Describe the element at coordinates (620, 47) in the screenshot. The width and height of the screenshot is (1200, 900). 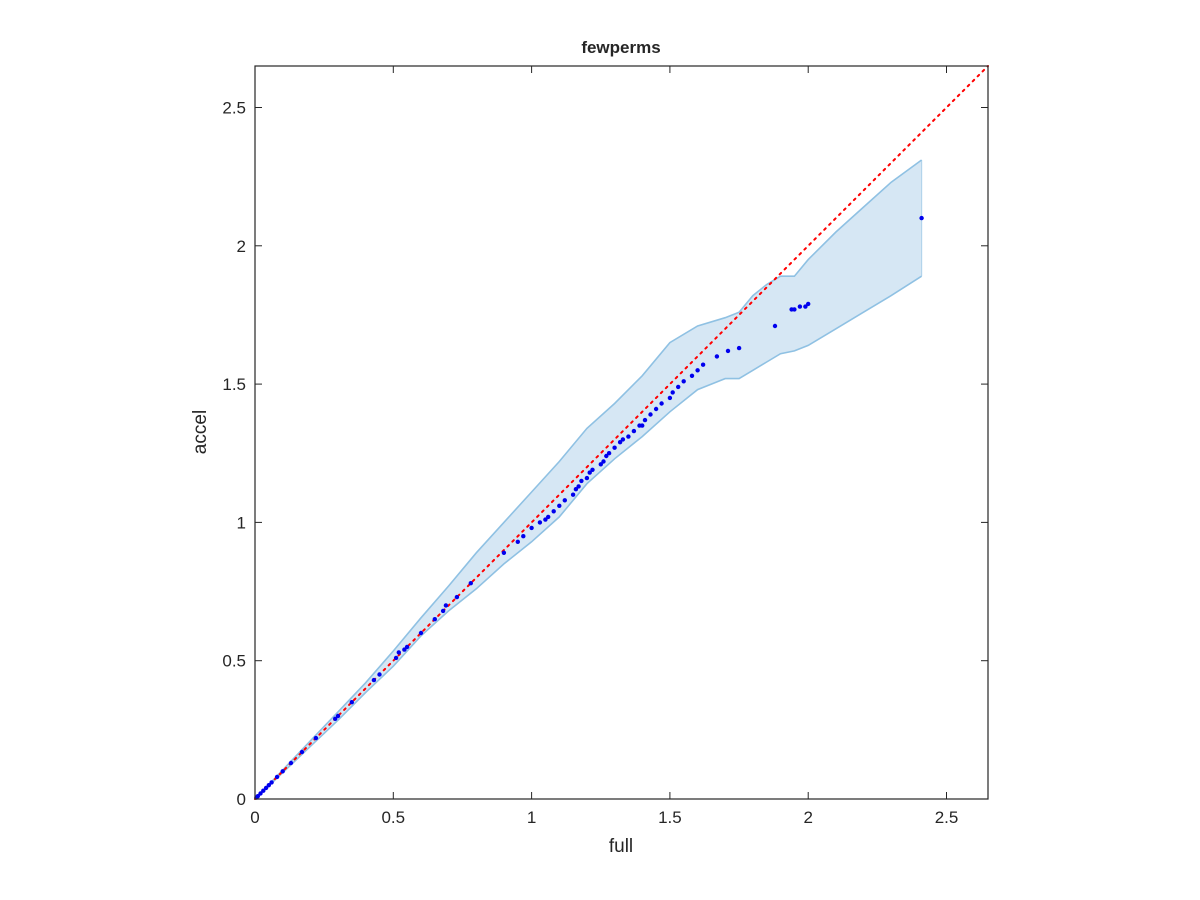
I see `chart-title: fewperms` at that location.